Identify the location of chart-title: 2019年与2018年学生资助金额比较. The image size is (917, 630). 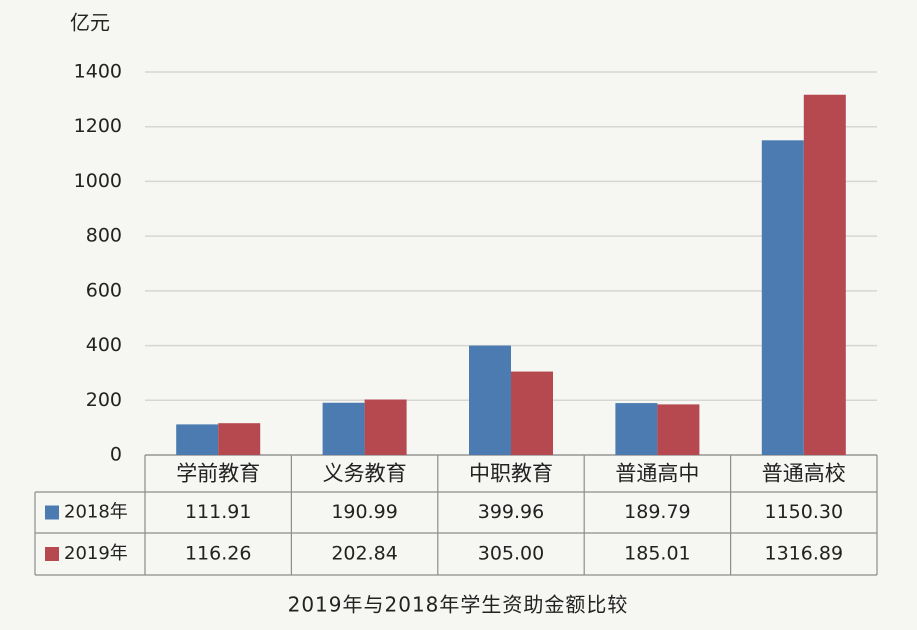
(458, 605).